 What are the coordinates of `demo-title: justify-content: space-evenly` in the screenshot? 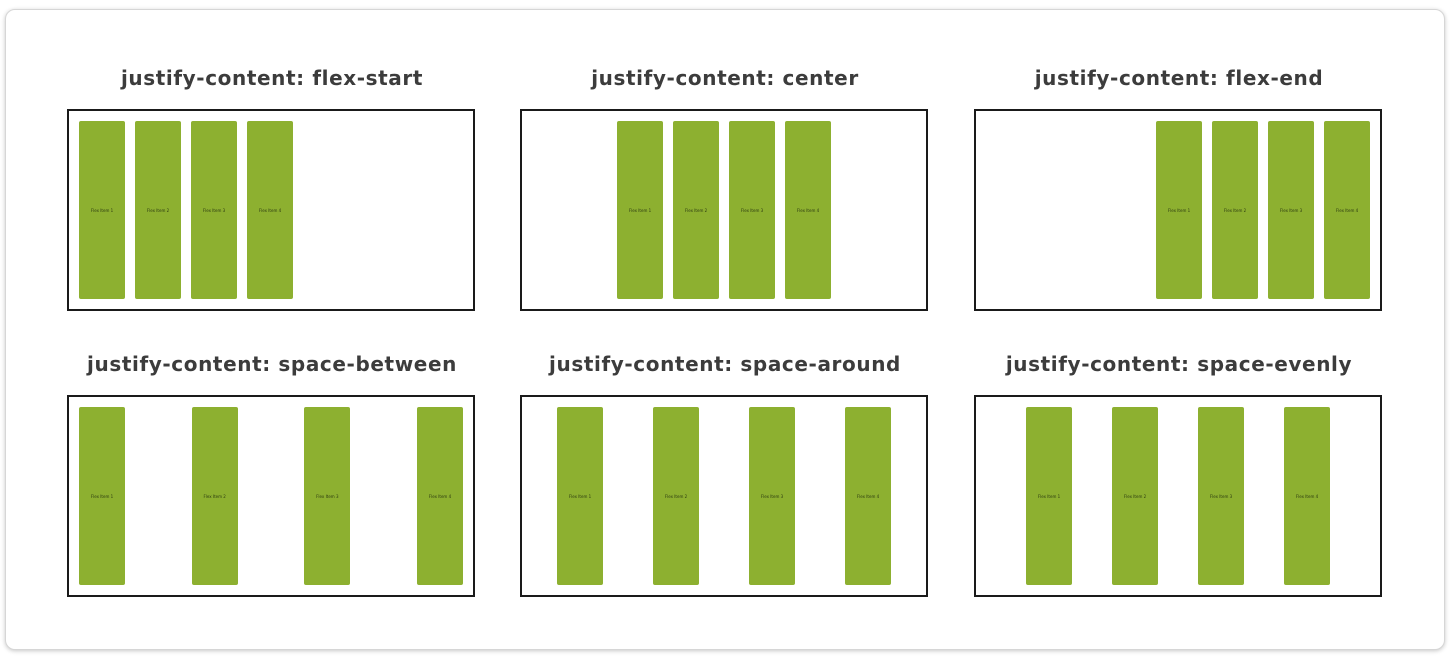 It's located at (1179, 364).